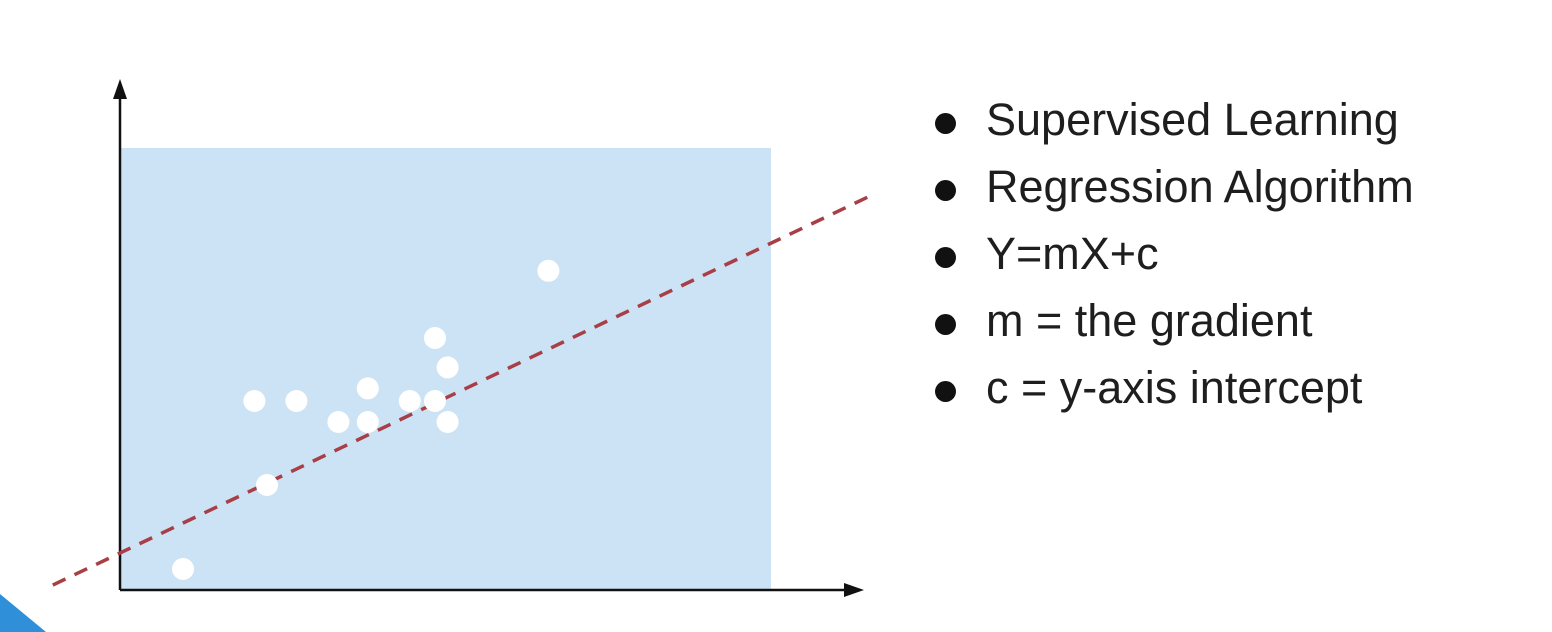  What do you see at coordinates (1072, 253) in the screenshot?
I see `bullet-text: Y=mX+c` at bounding box center [1072, 253].